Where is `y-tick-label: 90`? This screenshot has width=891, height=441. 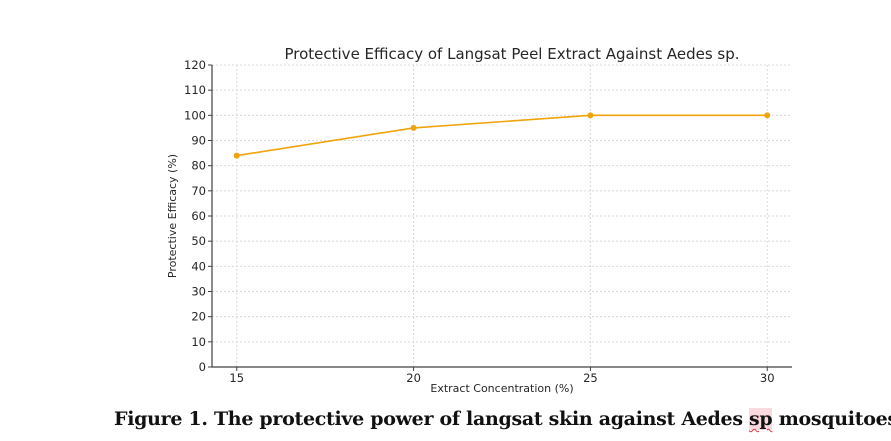
y-tick-label: 90 is located at coordinates (198, 141).